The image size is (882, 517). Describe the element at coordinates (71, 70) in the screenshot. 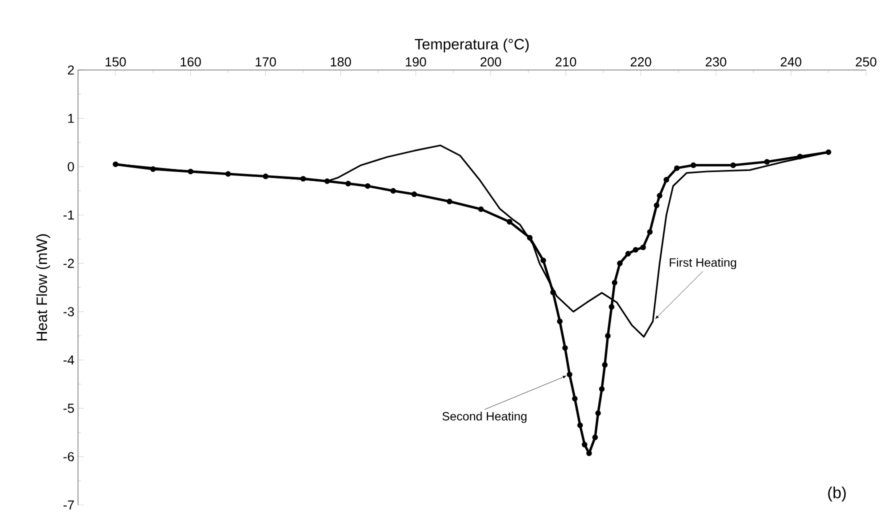

I see `y-tick-label: 2` at that location.